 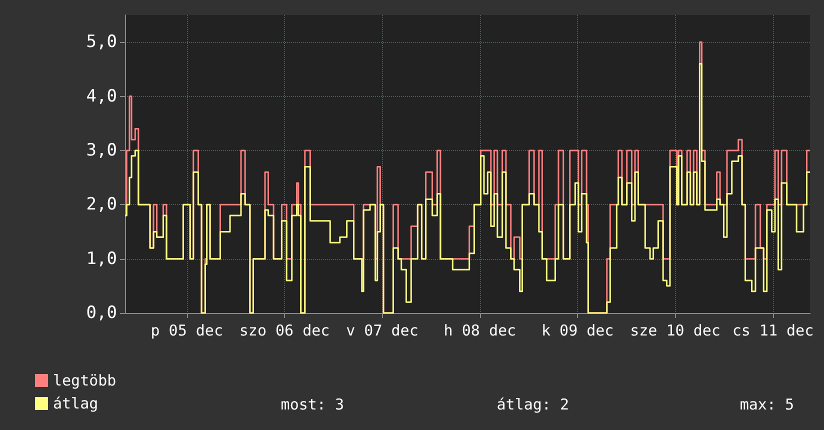 What do you see at coordinates (101, 42) in the screenshot?
I see `y-tick-label: 5,0` at bounding box center [101, 42].